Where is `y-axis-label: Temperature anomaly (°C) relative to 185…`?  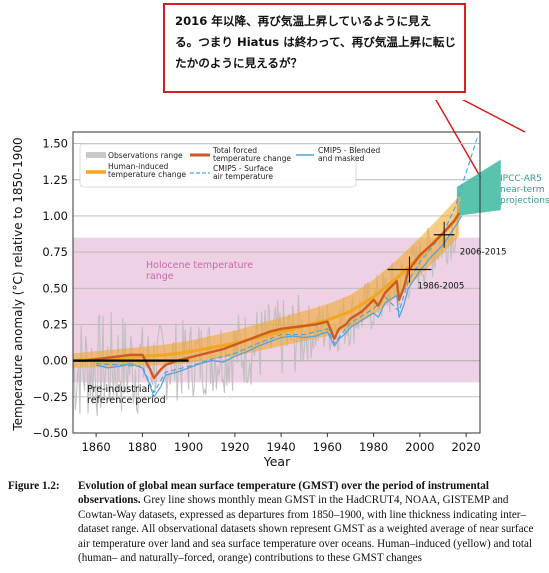
y-axis-label: Temperature anomaly (°C) relative to 185… is located at coordinates (18, 284).